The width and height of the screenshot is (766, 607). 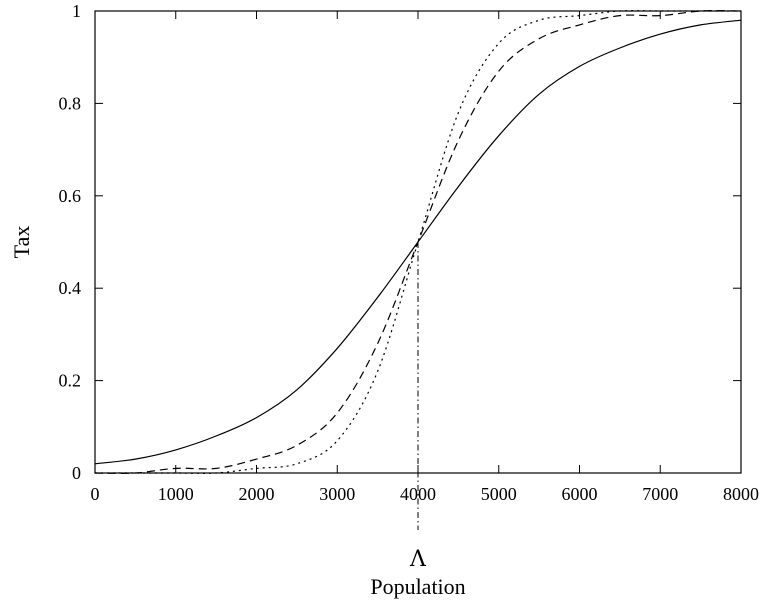 I want to click on x-tick-label: 5000, so click(x=499, y=494).